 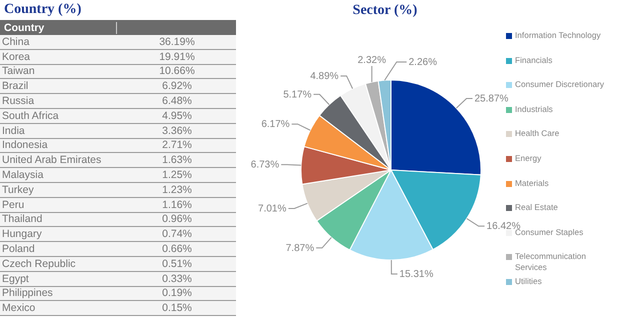 I want to click on category-label: Indonesia, so click(x=25, y=145).